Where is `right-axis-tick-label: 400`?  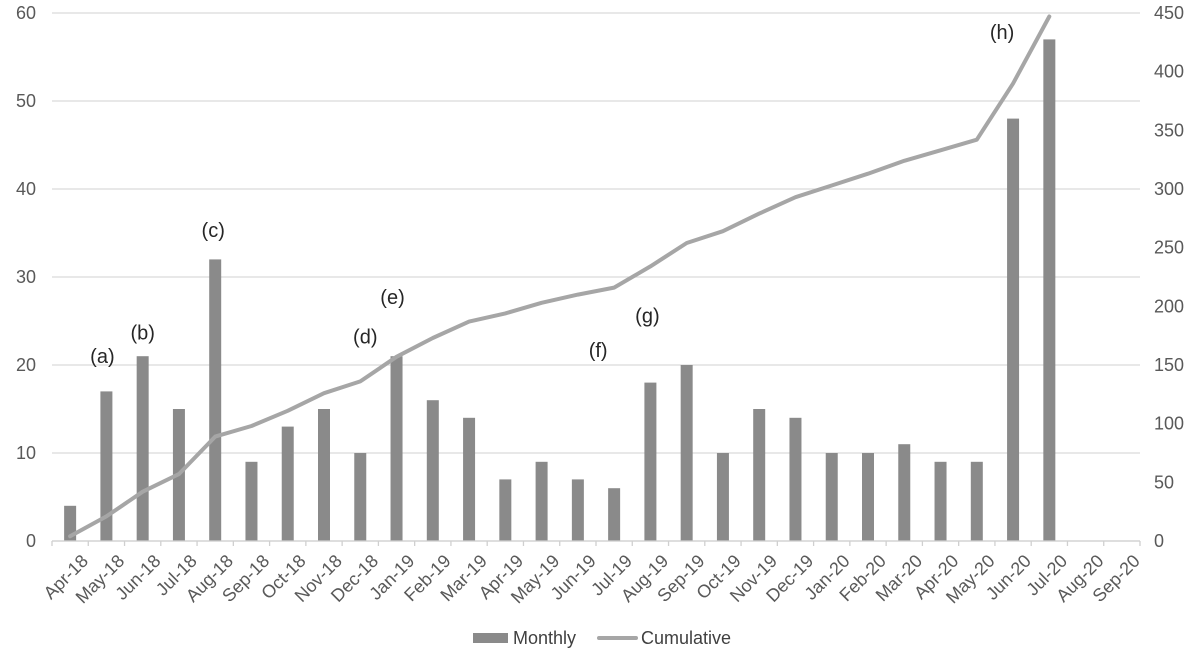 right-axis-tick-label: 400 is located at coordinates (1169, 72).